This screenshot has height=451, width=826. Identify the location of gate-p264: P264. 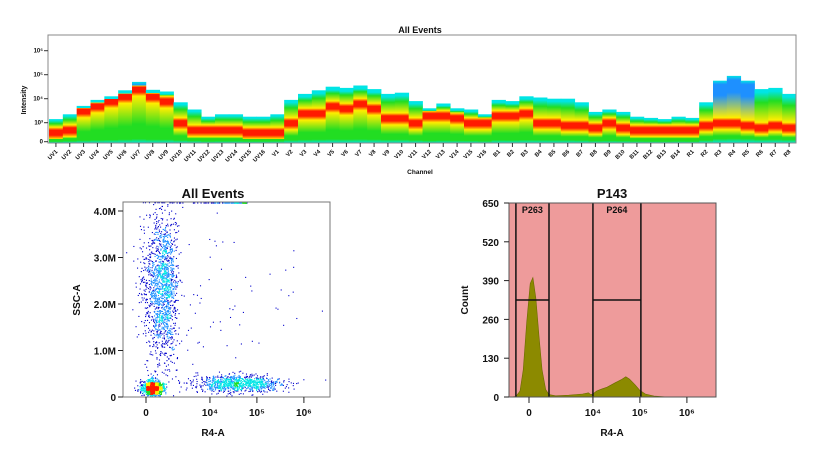
(617, 300).